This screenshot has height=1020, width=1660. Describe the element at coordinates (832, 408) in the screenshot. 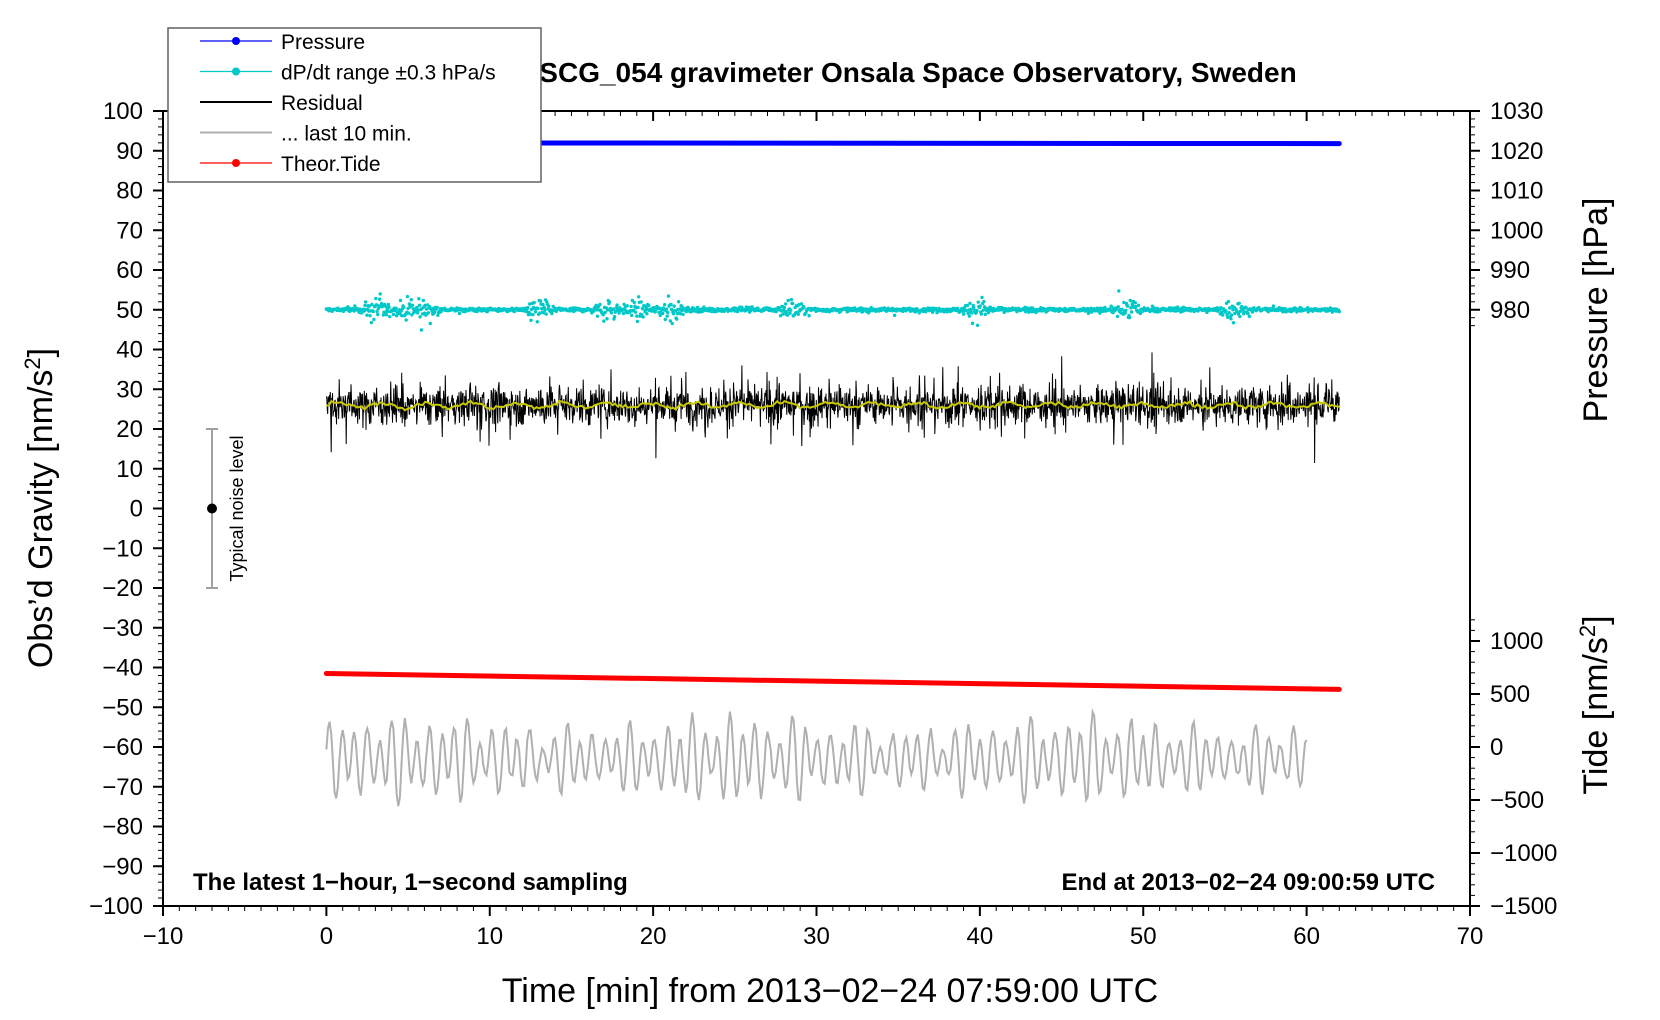

I see `residual-series-line` at that location.